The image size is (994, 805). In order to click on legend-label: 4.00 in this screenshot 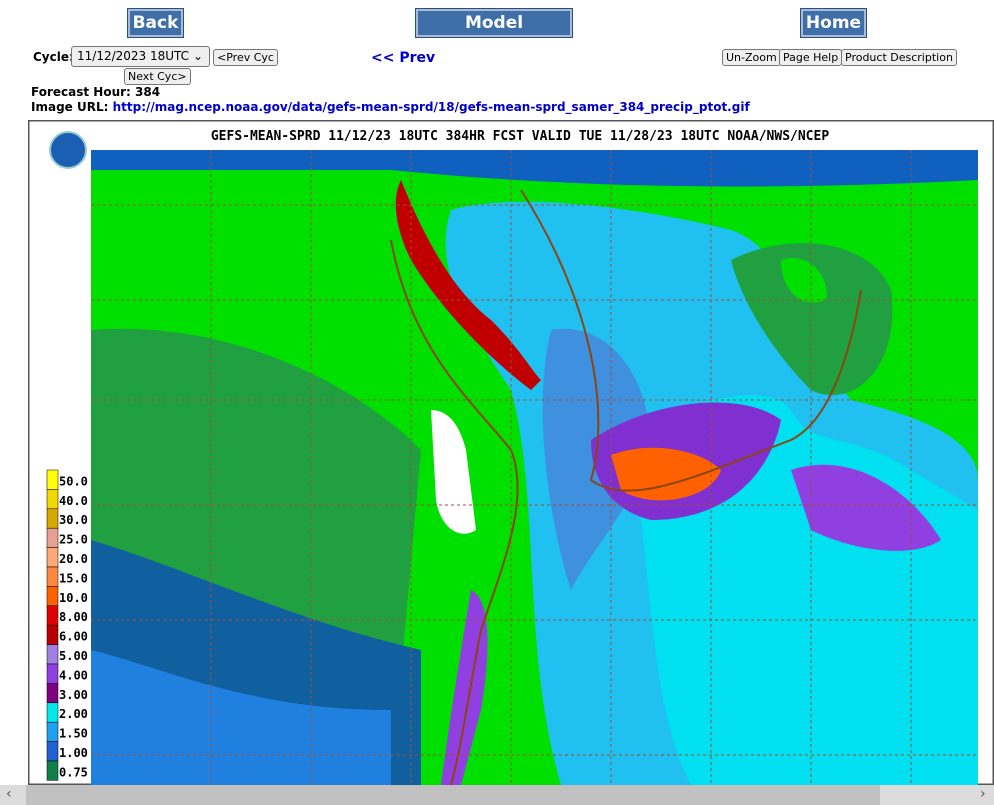, I will do `click(73, 675)`.